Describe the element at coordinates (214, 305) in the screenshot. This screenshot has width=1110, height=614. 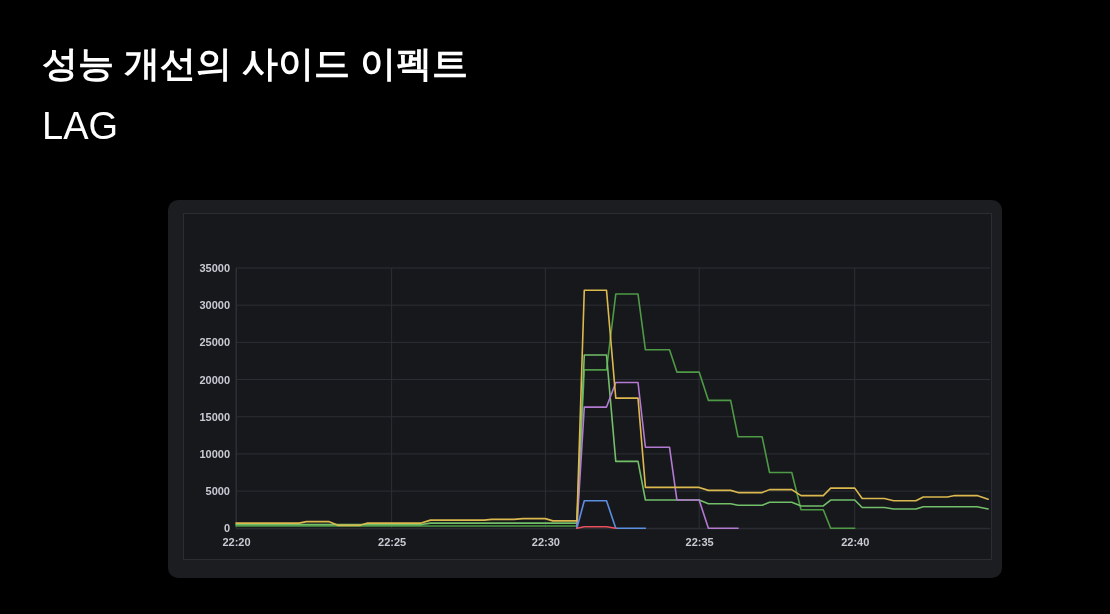
I see `y-tick-label: 30000` at that location.